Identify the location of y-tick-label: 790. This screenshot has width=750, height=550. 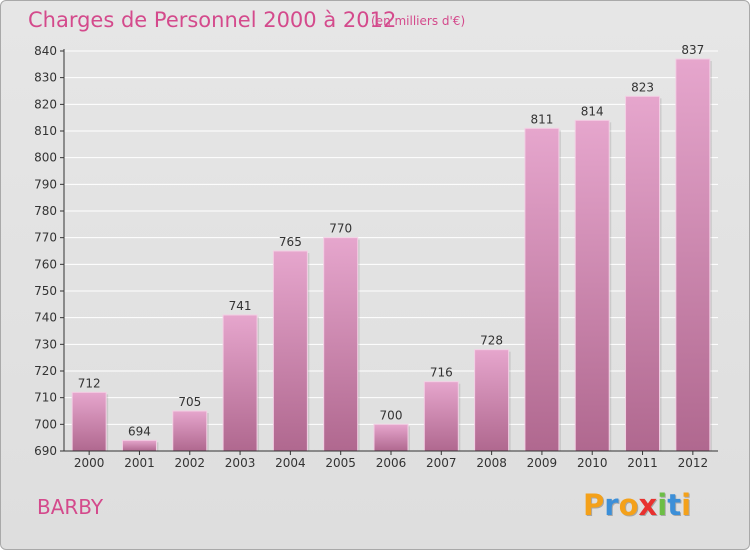
(45, 184).